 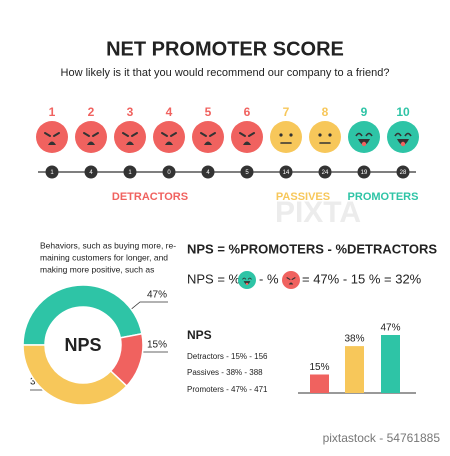 I want to click on bar-label: 47%, so click(x=390, y=328).